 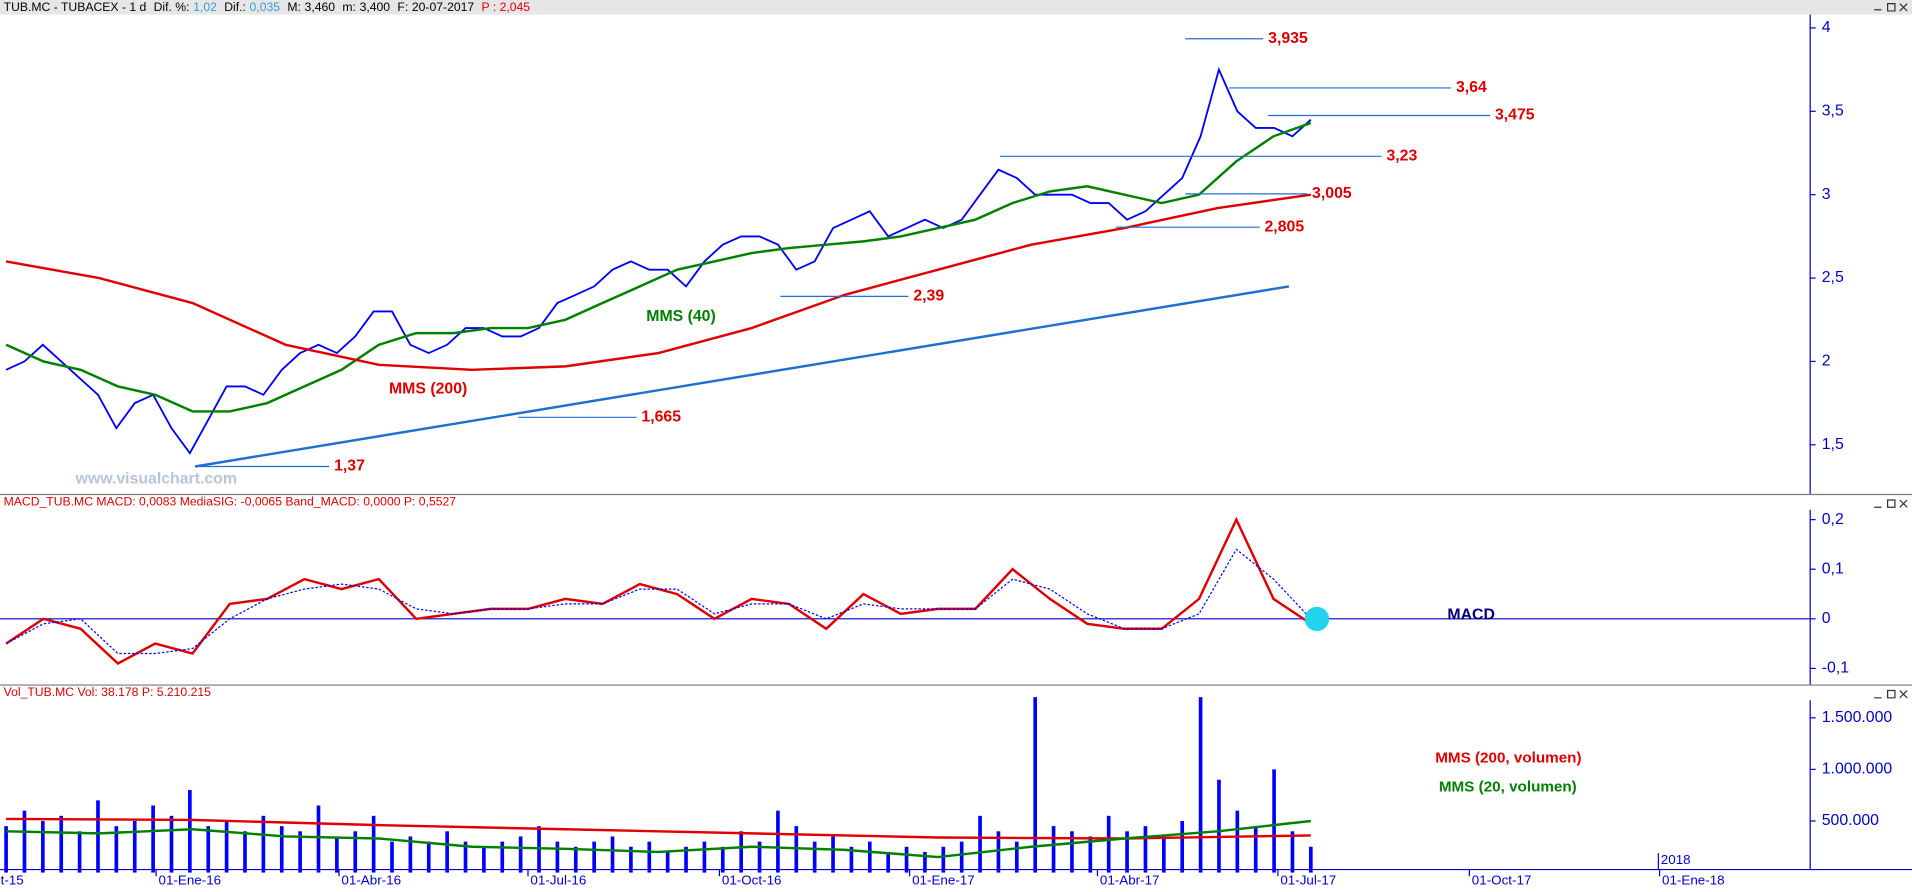 What do you see at coordinates (752, 880) in the screenshot?
I see `x-tick-label: 01-Oct-16` at bounding box center [752, 880].